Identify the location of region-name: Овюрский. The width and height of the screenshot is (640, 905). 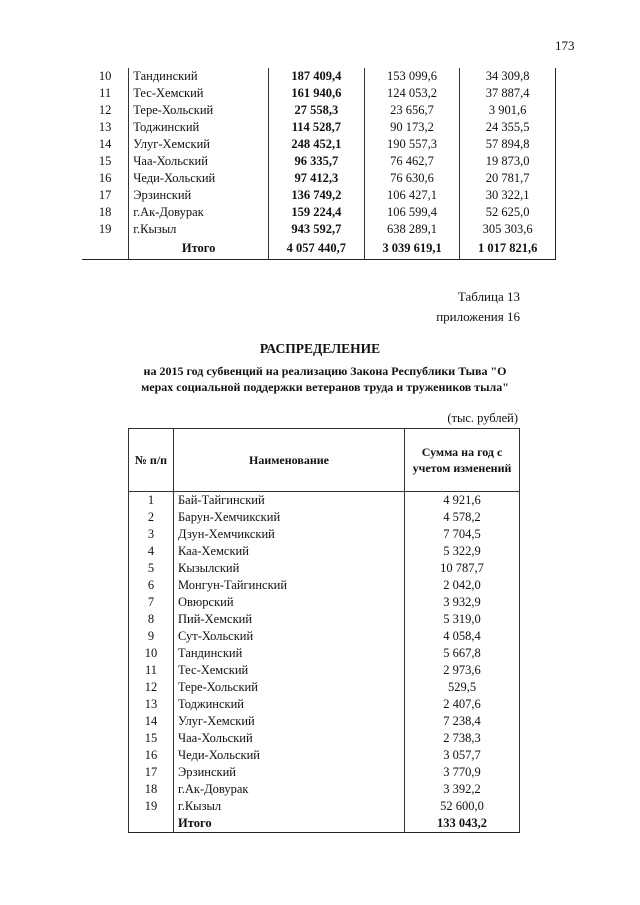
(289, 602).